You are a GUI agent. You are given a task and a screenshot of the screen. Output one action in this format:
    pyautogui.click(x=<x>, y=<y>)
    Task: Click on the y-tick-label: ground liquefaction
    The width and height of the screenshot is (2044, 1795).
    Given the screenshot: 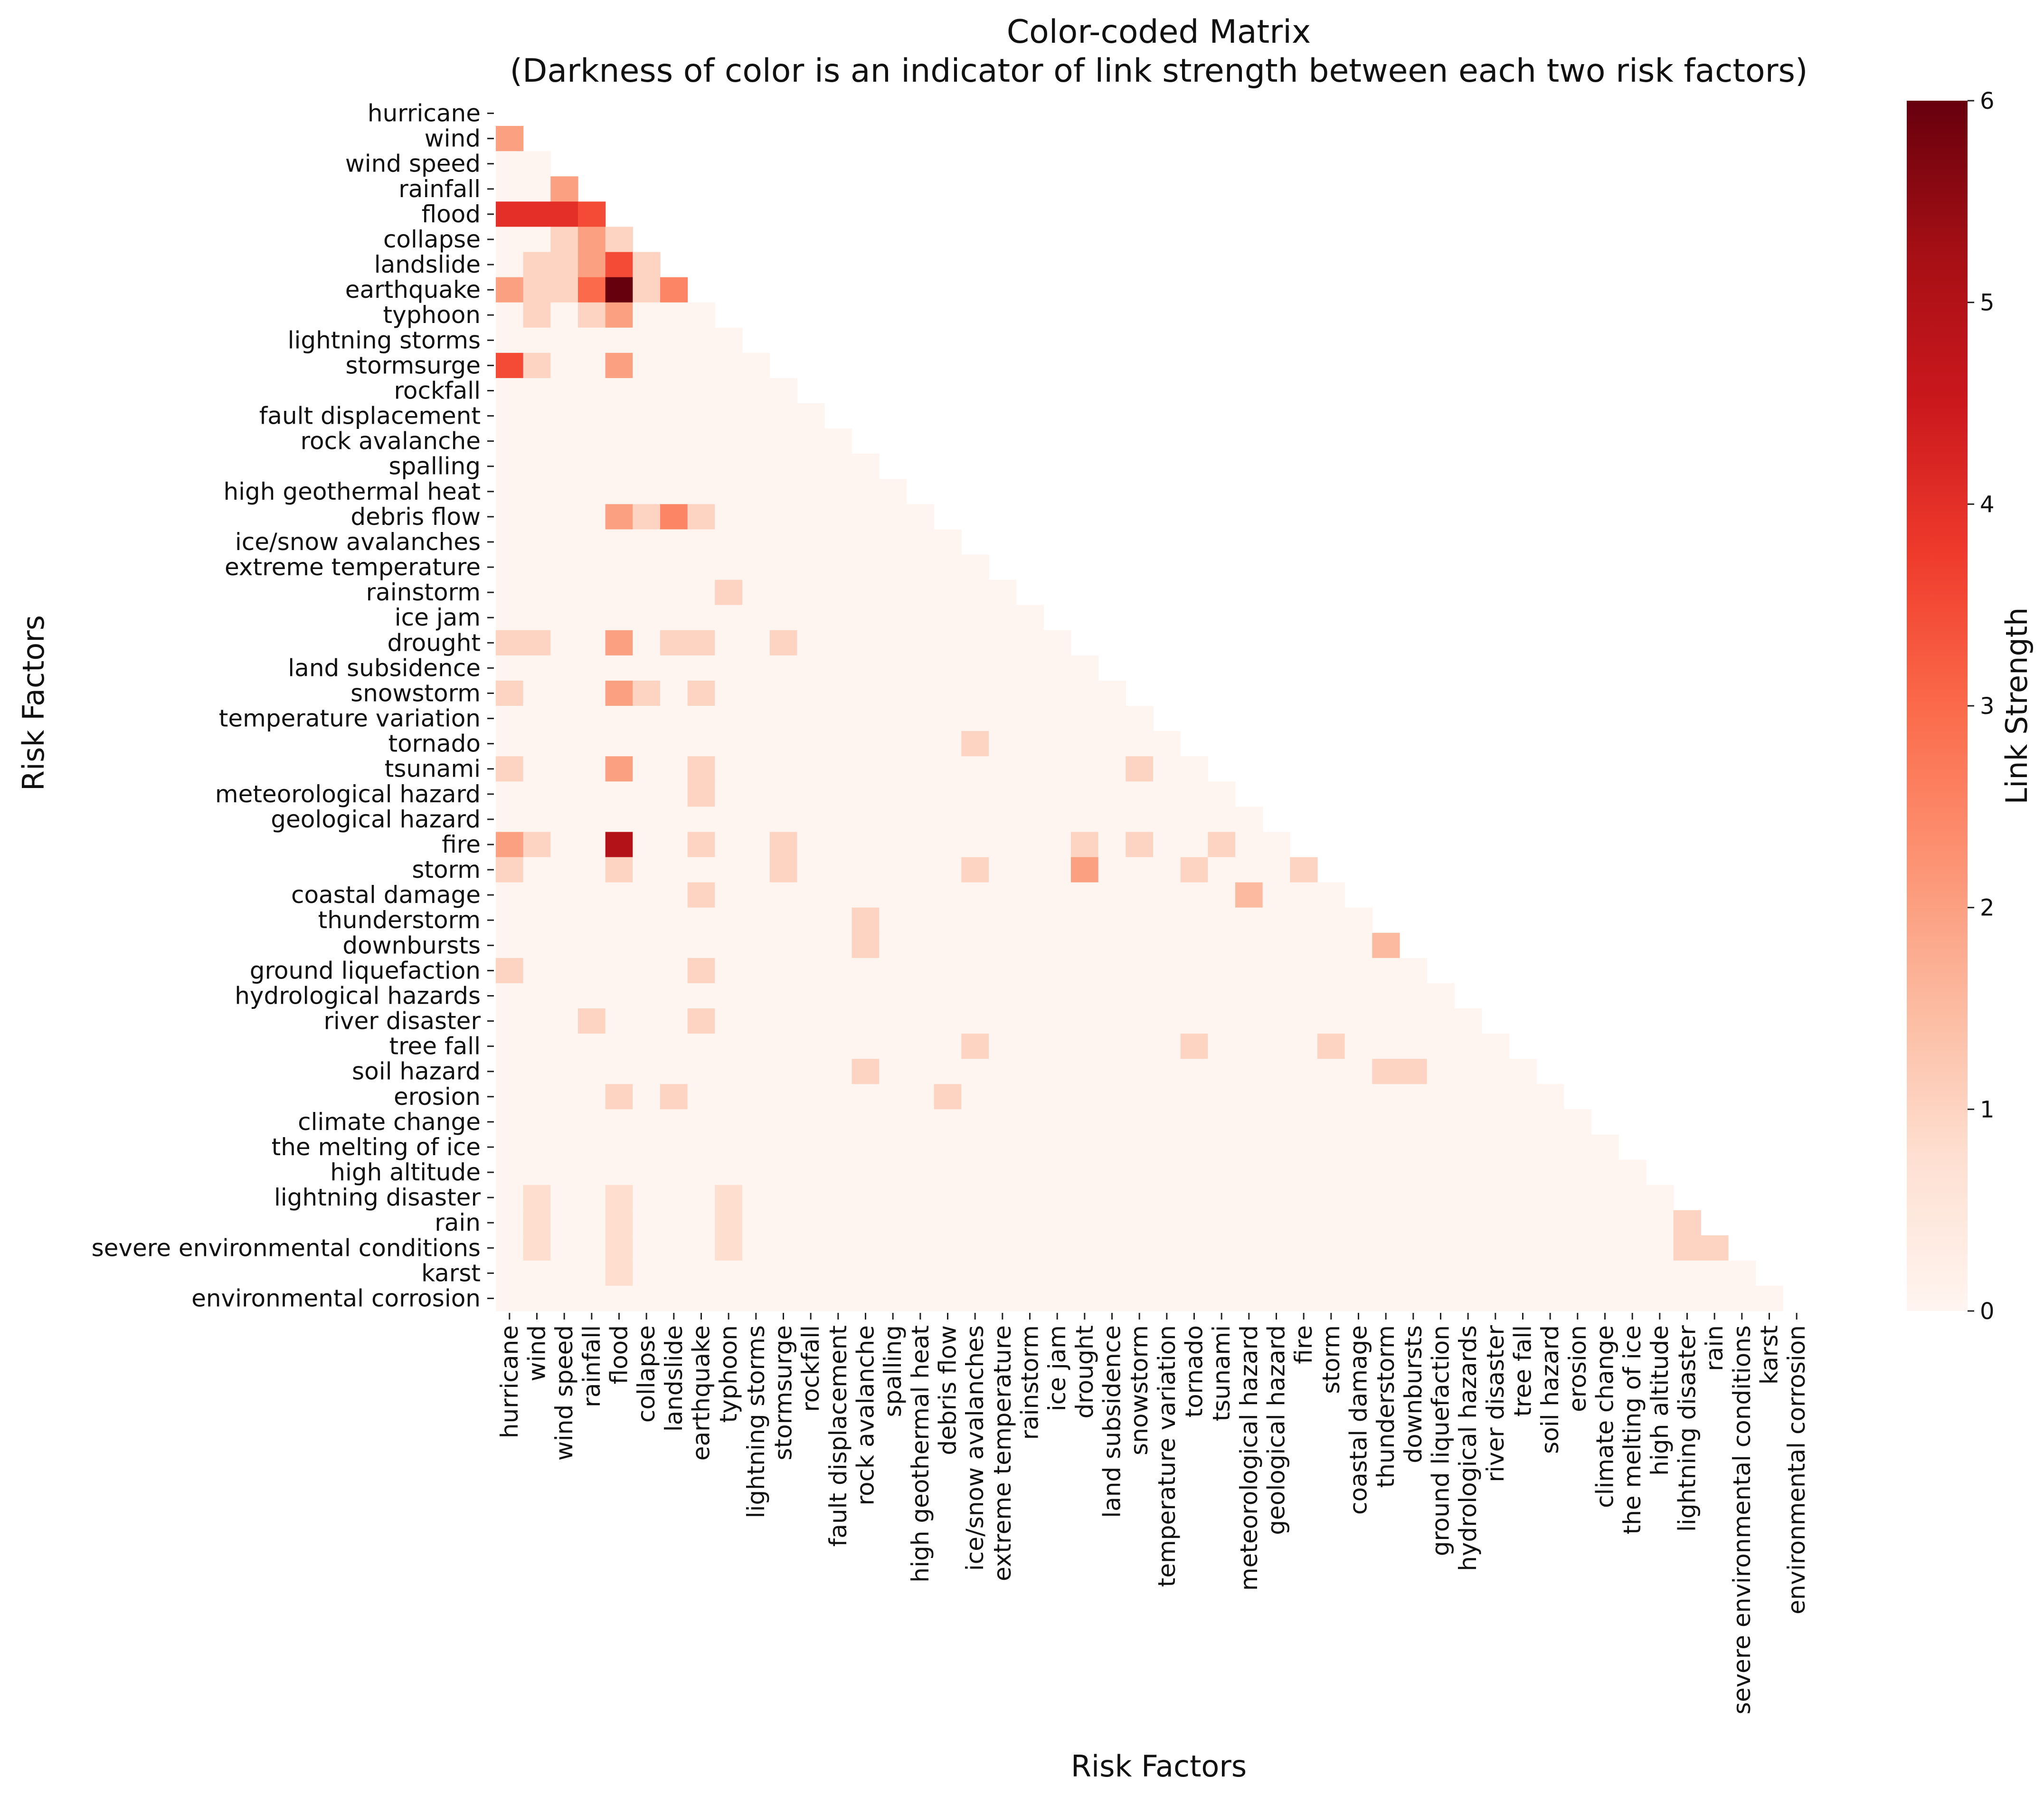 What is the action you would take?
    pyautogui.click(x=365, y=970)
    